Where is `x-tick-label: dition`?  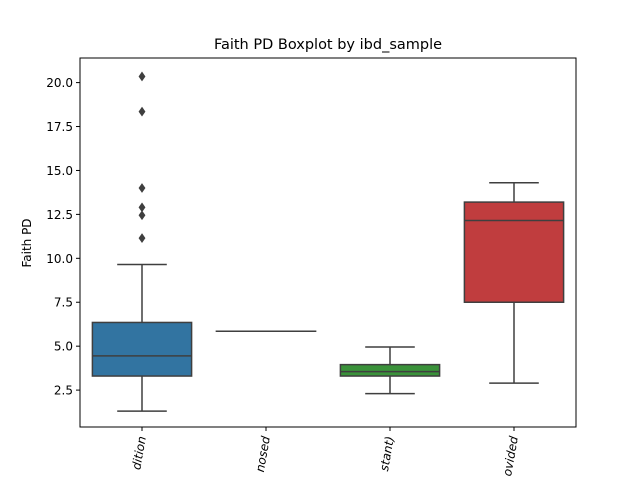
x-tick-label: dition is located at coordinates (139, 453).